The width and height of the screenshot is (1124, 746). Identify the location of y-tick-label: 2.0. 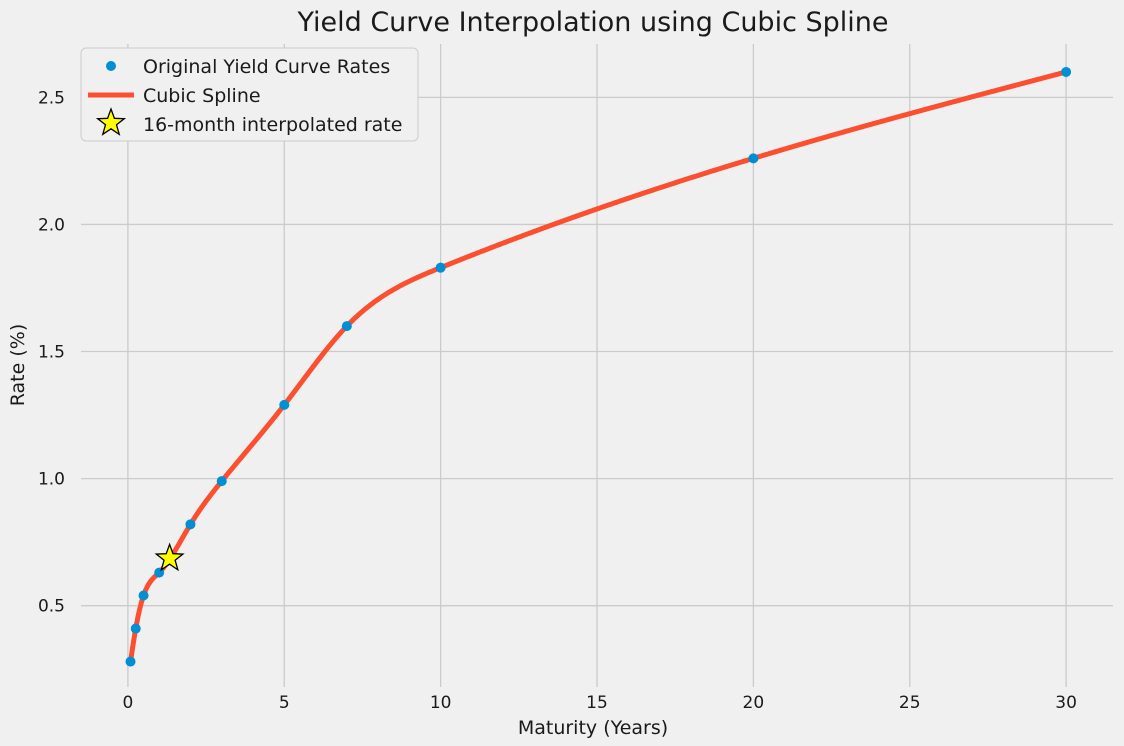
(51, 225).